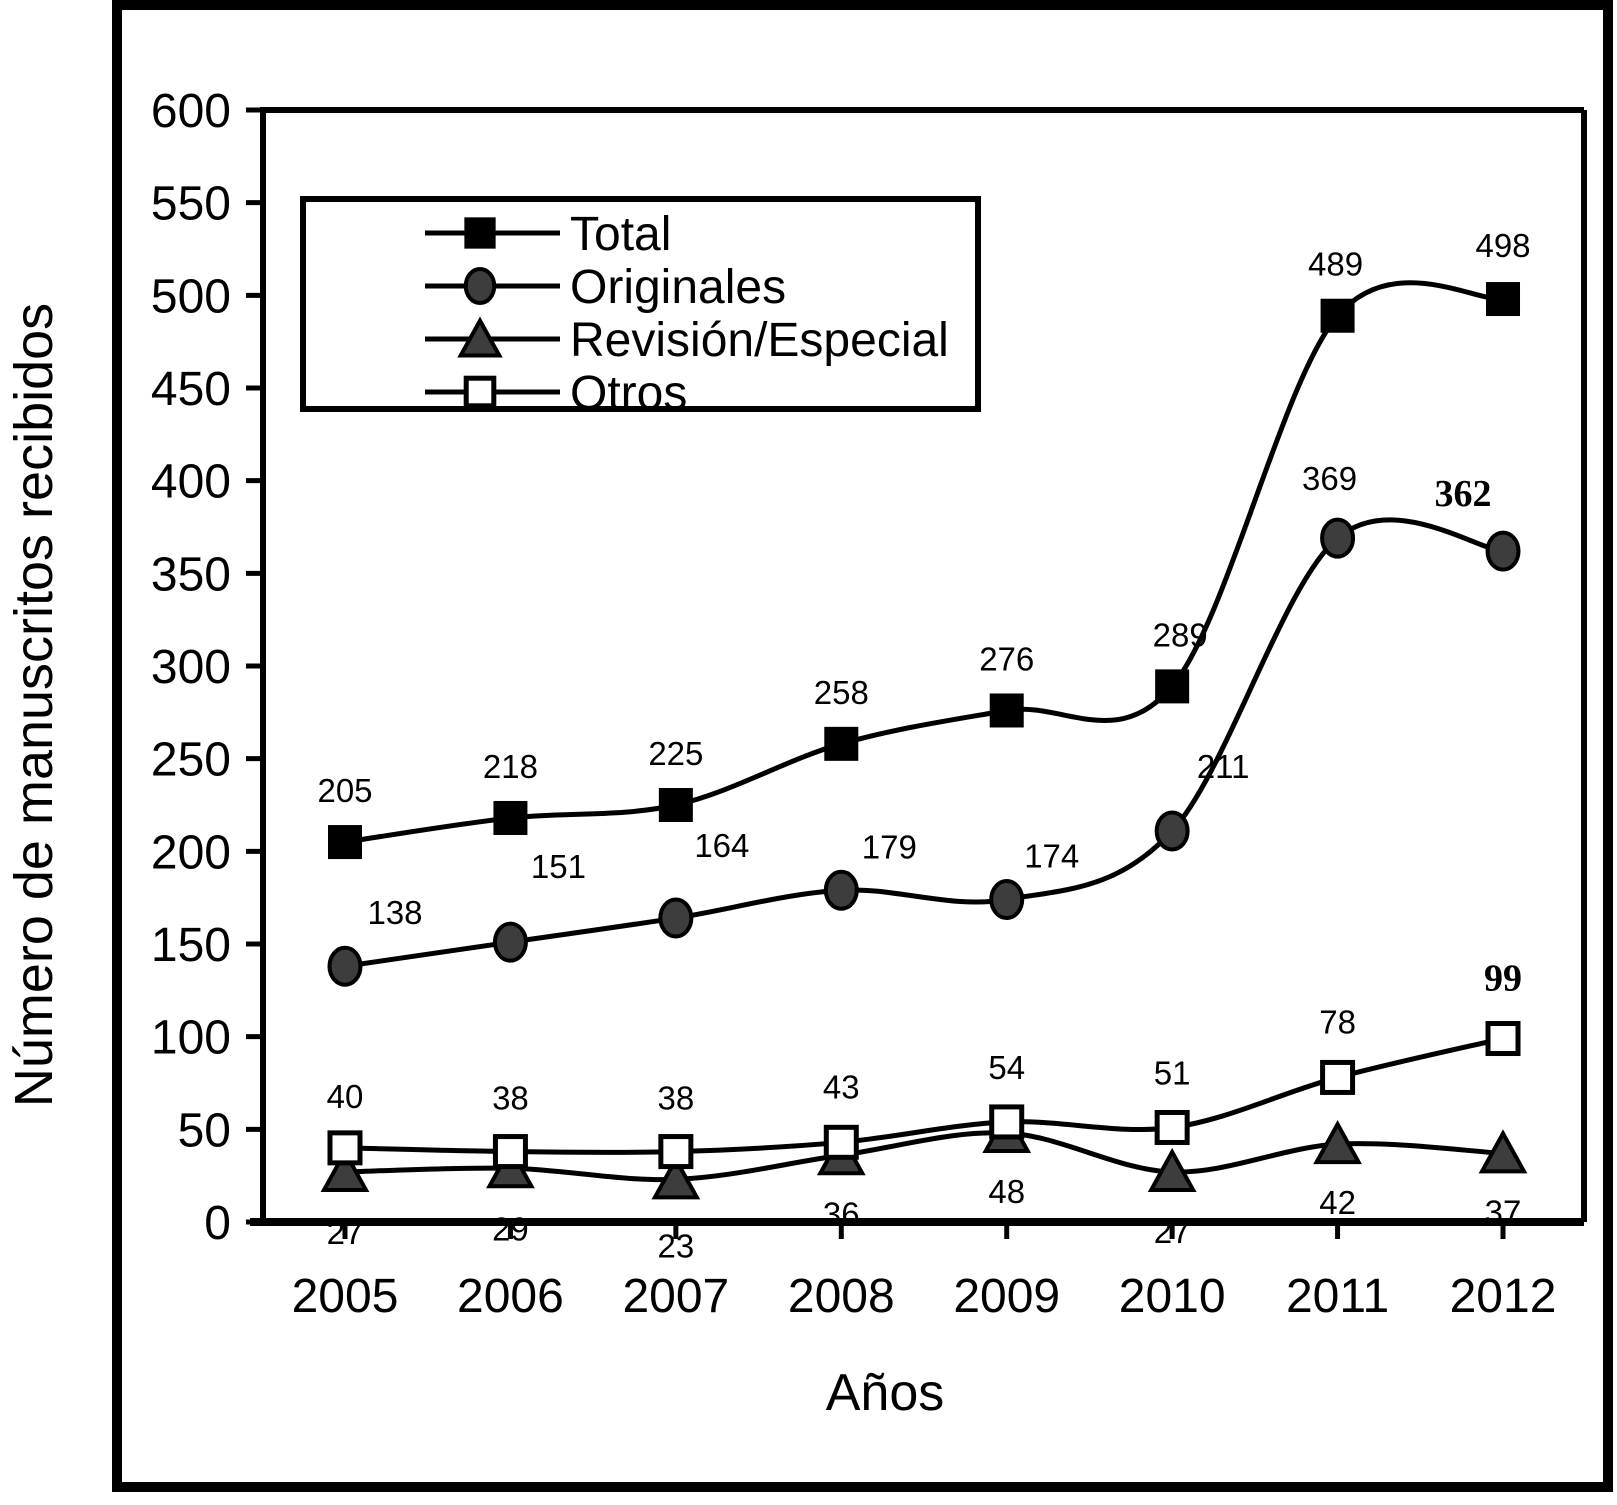  I want to click on marker-otros-2005, so click(345, 1148).